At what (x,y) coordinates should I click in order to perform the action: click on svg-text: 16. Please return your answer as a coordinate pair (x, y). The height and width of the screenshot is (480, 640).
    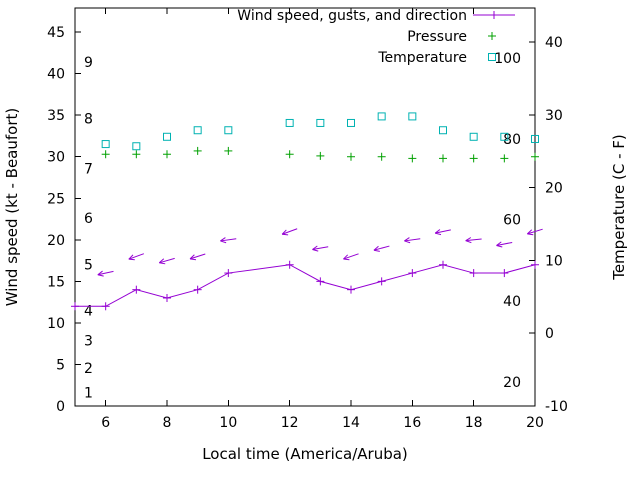
    Looking at the image, I should click on (412, 423).